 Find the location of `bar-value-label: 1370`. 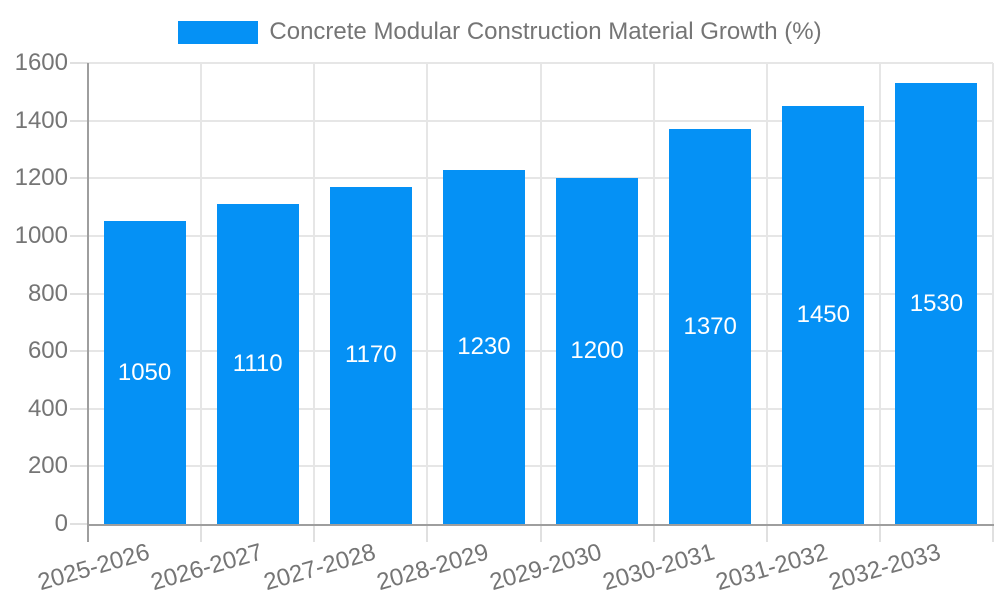

bar-value-label: 1370 is located at coordinates (710, 326).